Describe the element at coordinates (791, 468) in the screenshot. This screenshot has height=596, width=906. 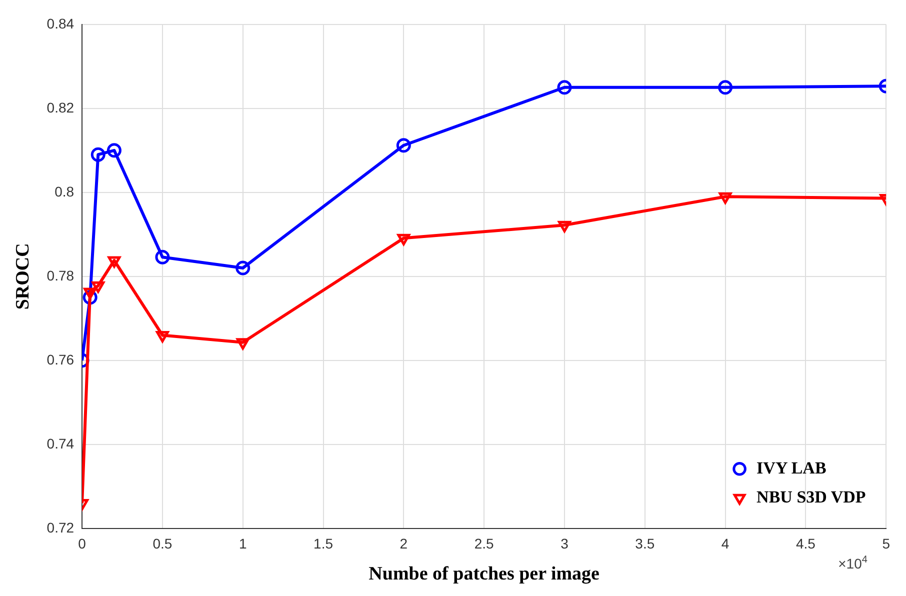
I see `legend-label: IVY LAB` at that location.